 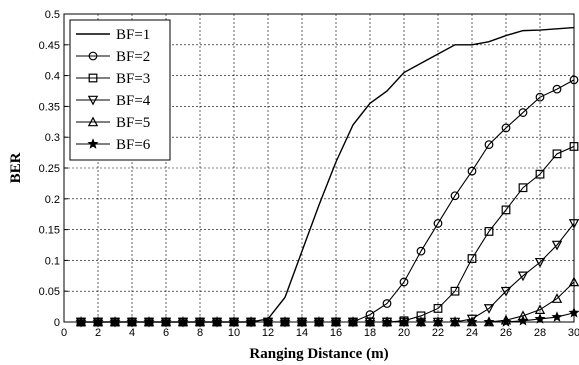 I want to click on y-tick-label: 0.15, so click(x=49, y=231).